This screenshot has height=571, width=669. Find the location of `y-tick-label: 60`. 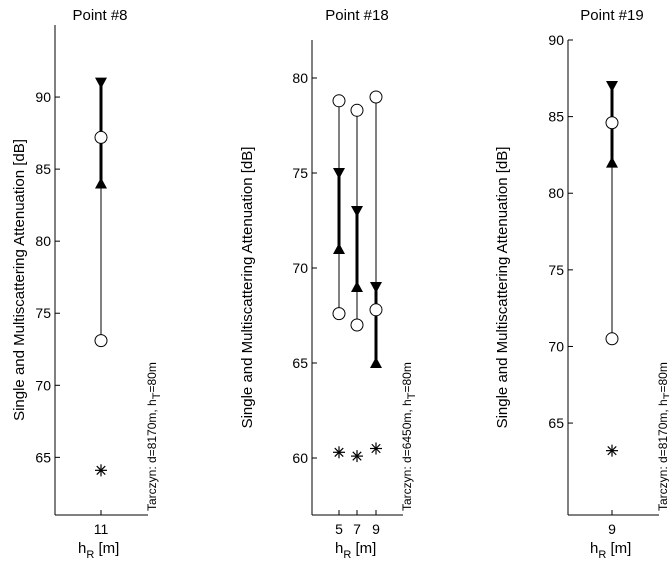

y-tick-label: 60 is located at coordinates (300, 458).